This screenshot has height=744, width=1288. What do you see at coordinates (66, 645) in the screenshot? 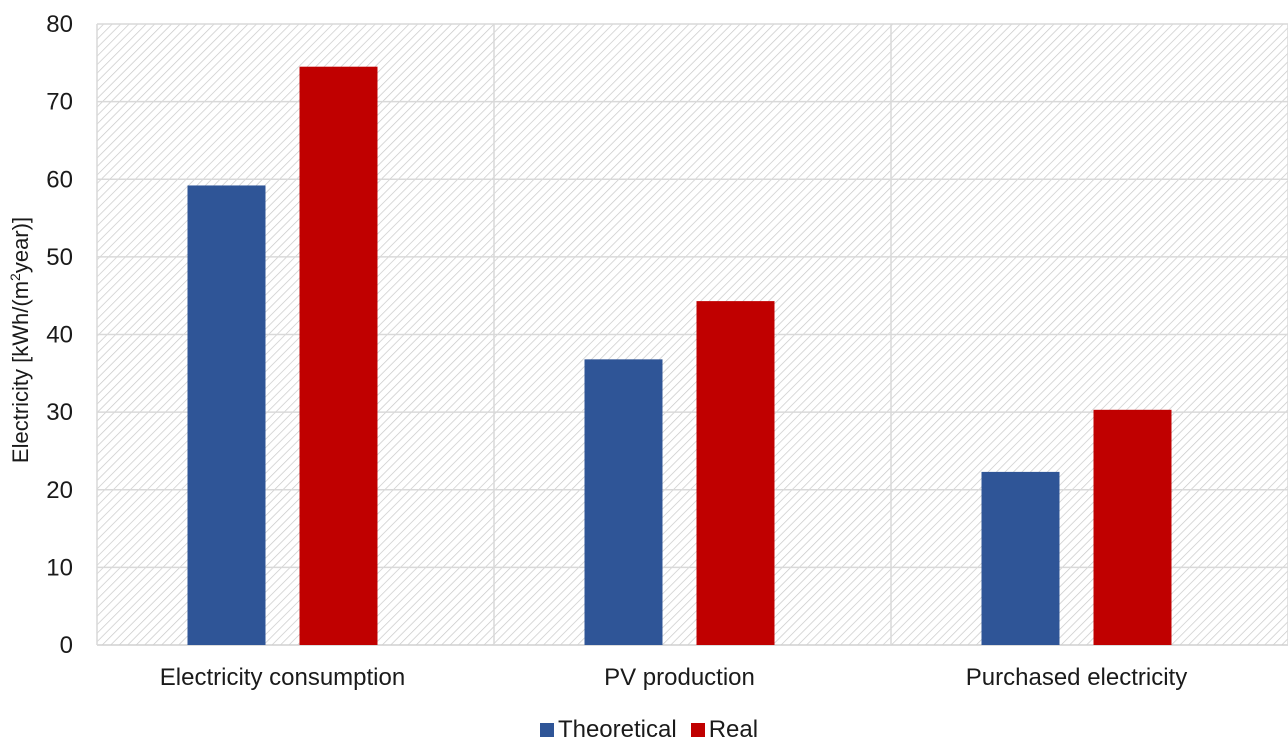
I see `y-tick-label: 0` at bounding box center [66, 645].